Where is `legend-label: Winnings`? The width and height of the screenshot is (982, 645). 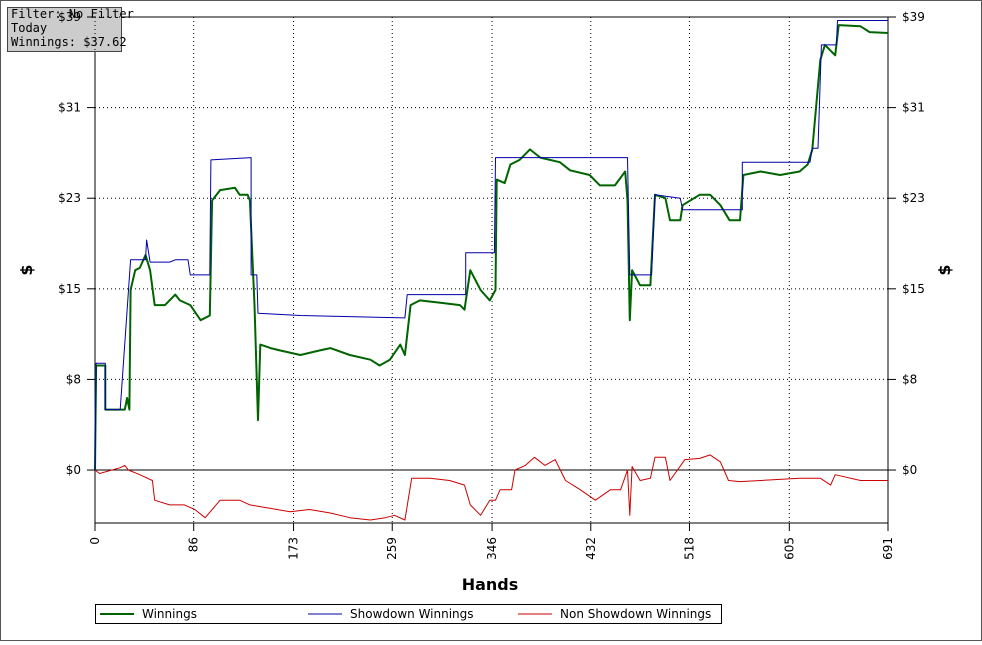 legend-label: Winnings is located at coordinates (169, 614).